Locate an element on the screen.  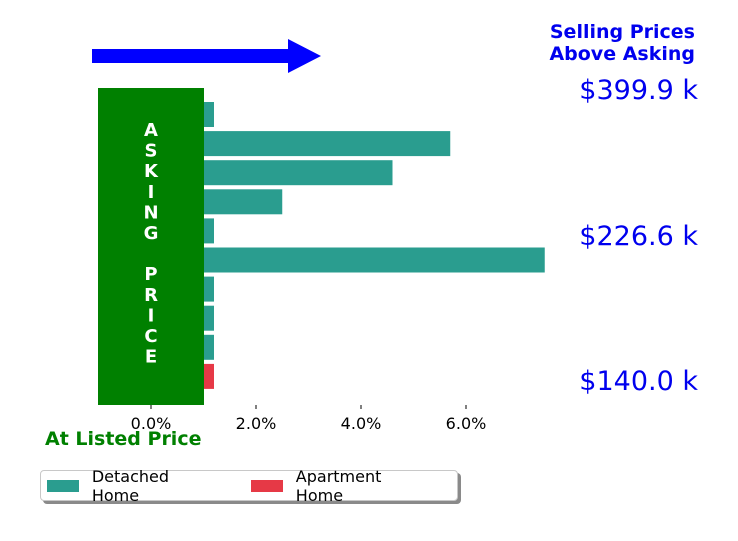
asking-letter: E is located at coordinates (151, 357).